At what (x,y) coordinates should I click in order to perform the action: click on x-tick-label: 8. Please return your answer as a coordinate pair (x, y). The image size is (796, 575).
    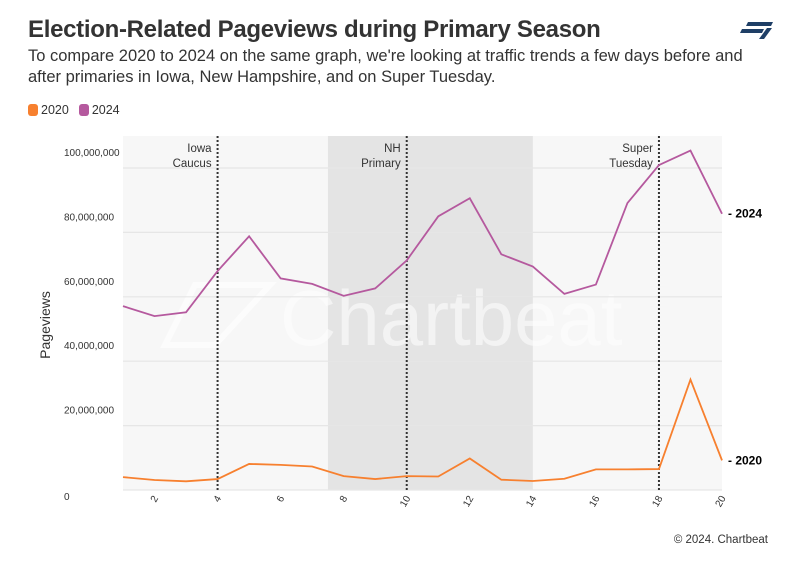
    Looking at the image, I should click on (344, 499).